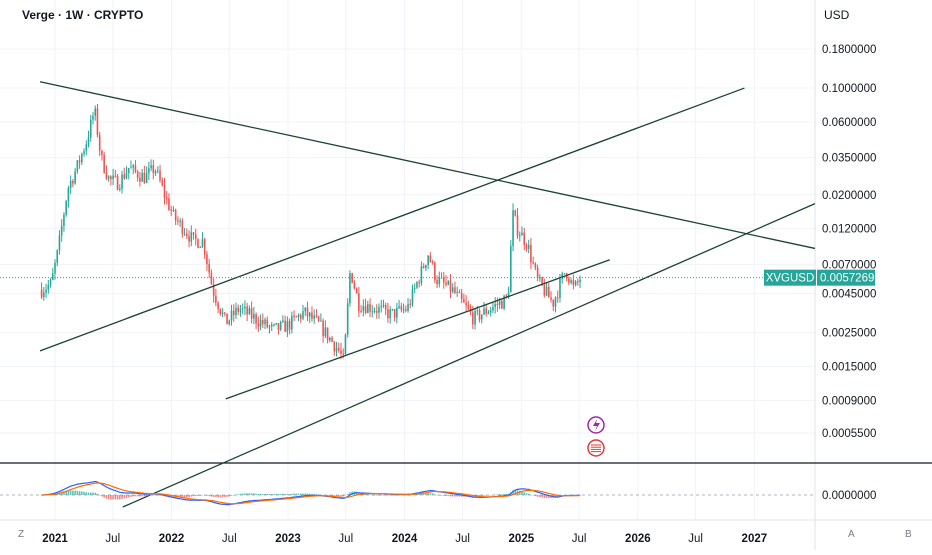  Describe the element at coordinates (851, 534) in the screenshot. I see `auto-scale-button: A` at that location.